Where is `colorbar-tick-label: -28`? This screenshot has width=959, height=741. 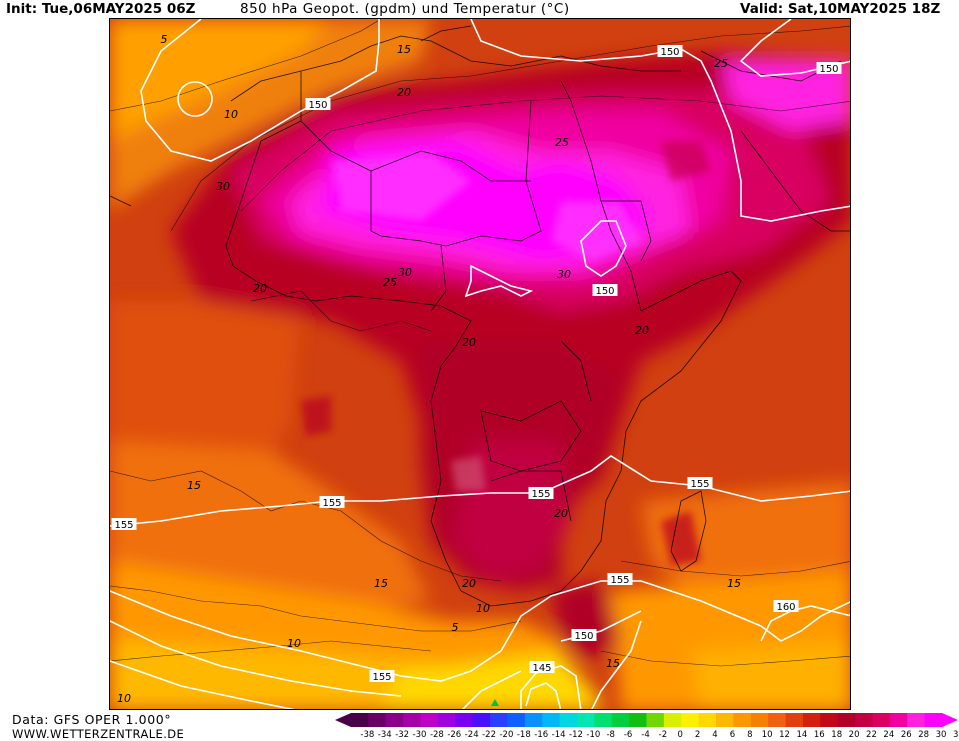
colorbar-tick-label: -28 is located at coordinates (436, 735).